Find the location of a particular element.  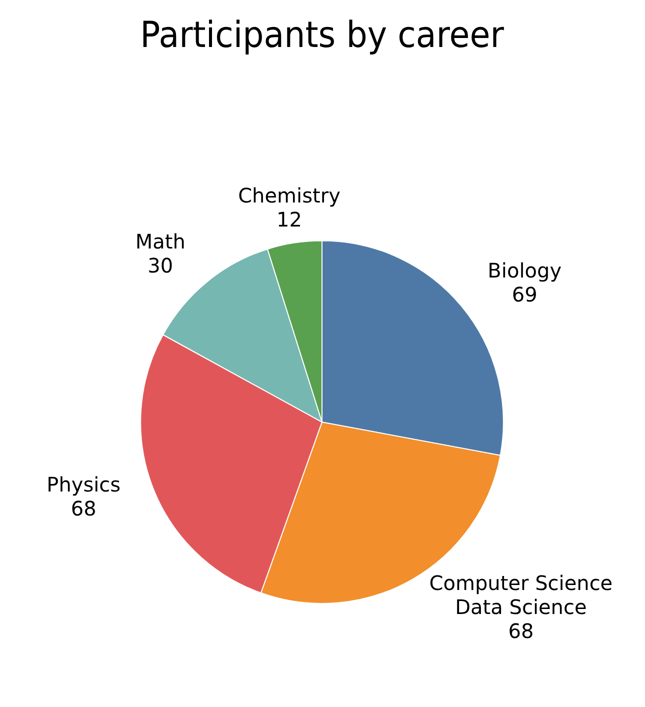

slice-label: Biology is located at coordinates (525, 270).